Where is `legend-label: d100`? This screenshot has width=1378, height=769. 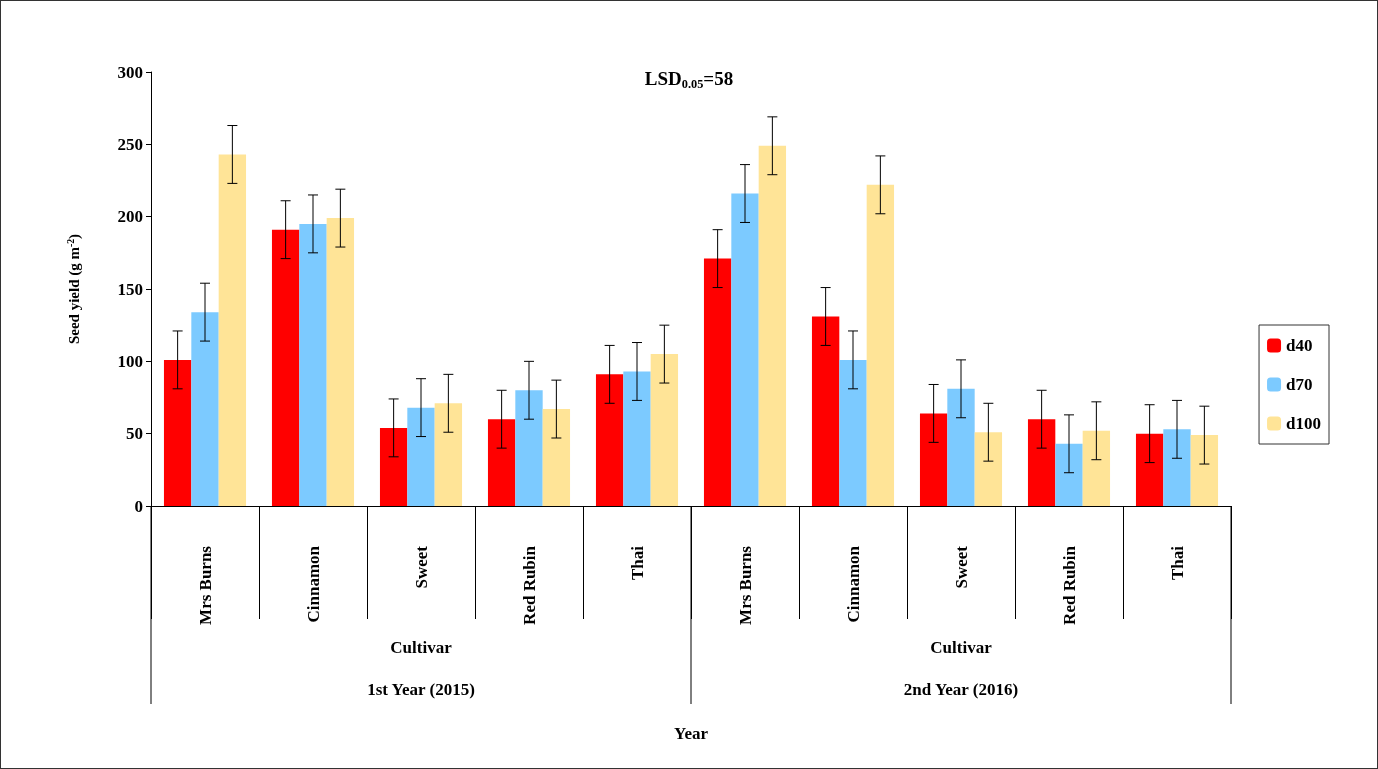
legend-label: d100 is located at coordinates (1304, 423).